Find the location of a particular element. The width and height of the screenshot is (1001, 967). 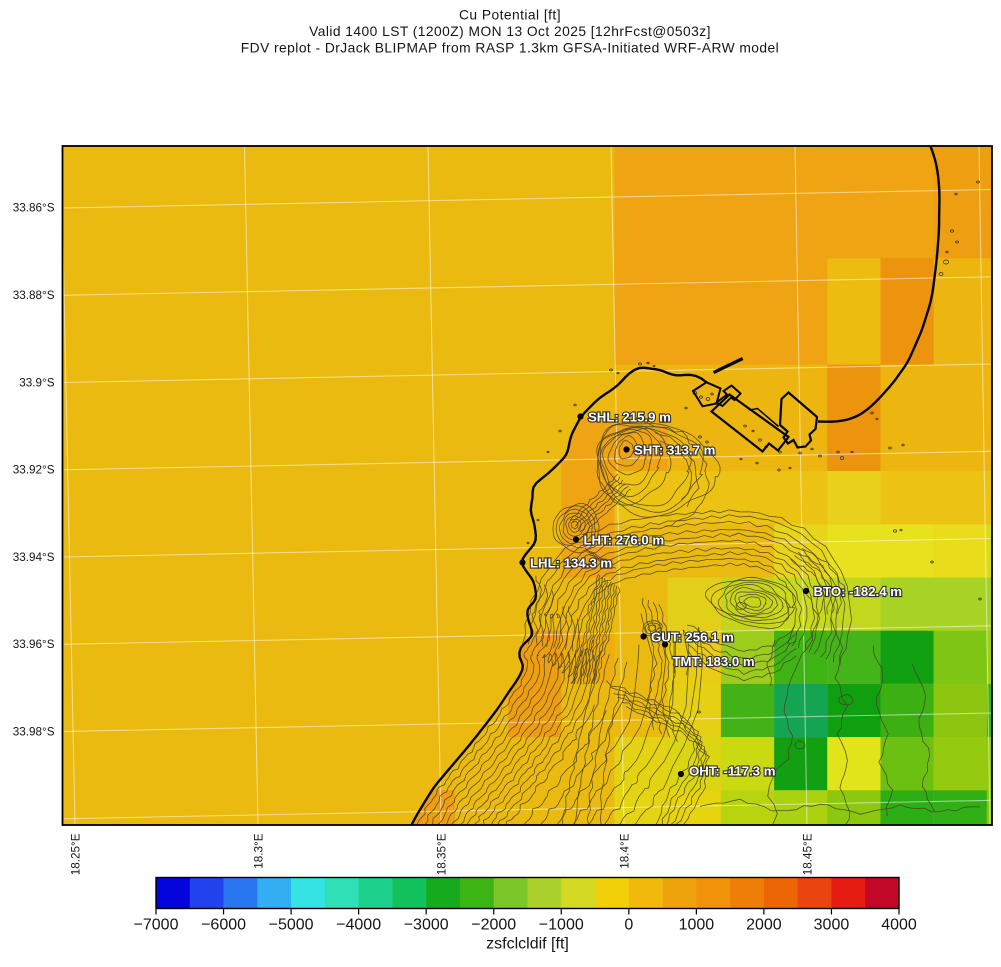

svg-text: −6000 is located at coordinates (223, 925).